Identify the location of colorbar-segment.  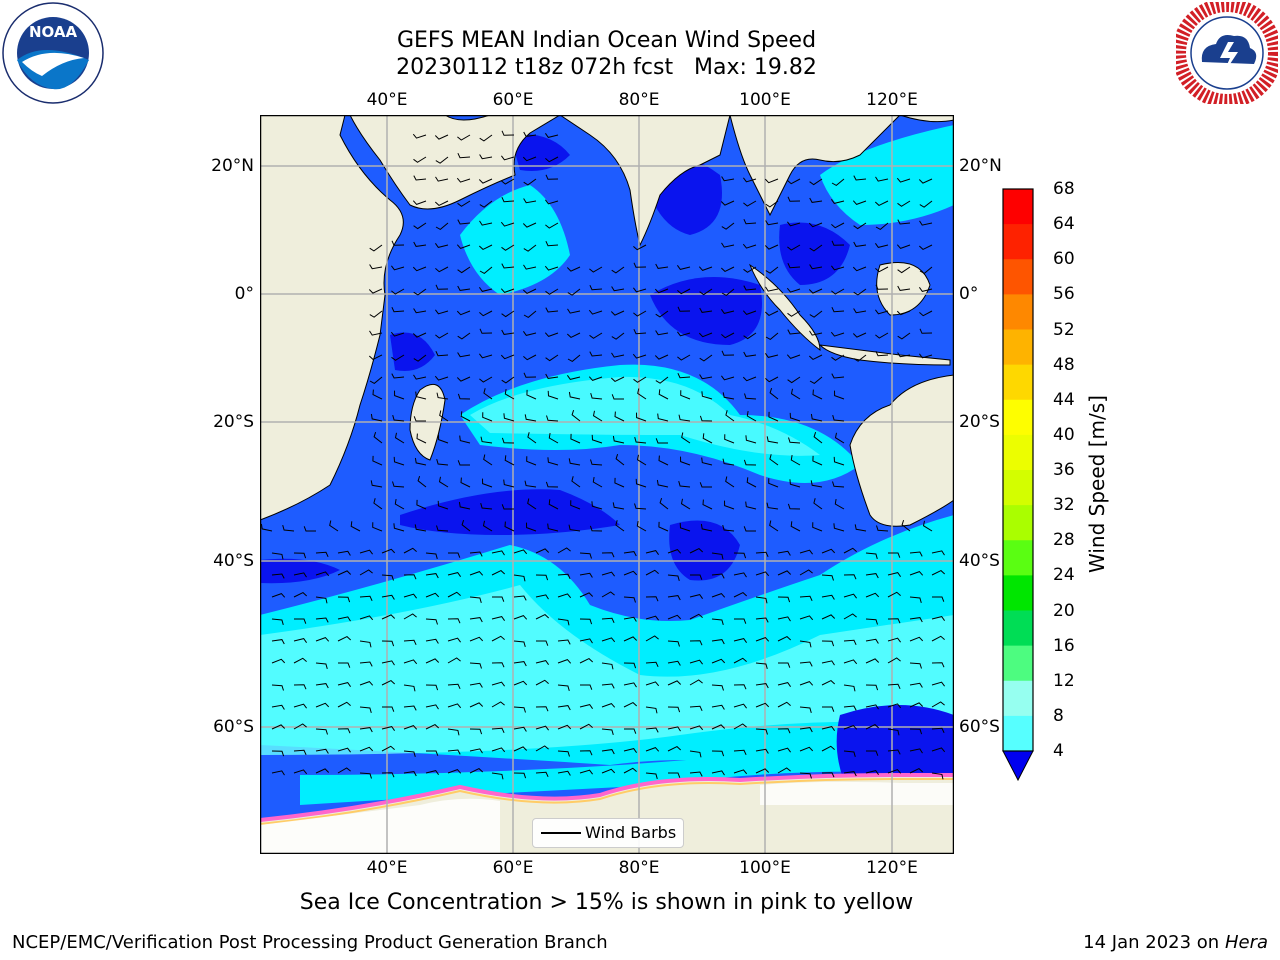
(1018, 277).